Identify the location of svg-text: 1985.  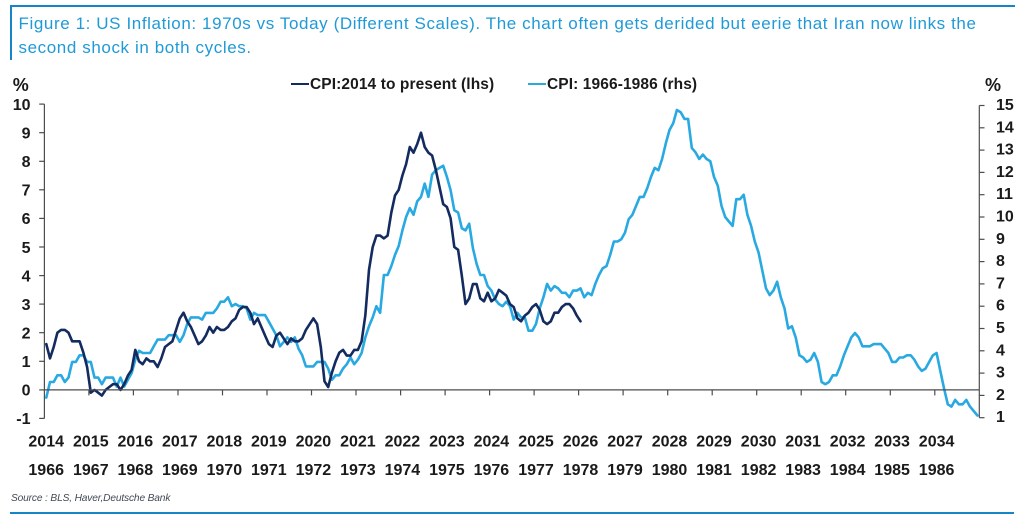
(892, 470).